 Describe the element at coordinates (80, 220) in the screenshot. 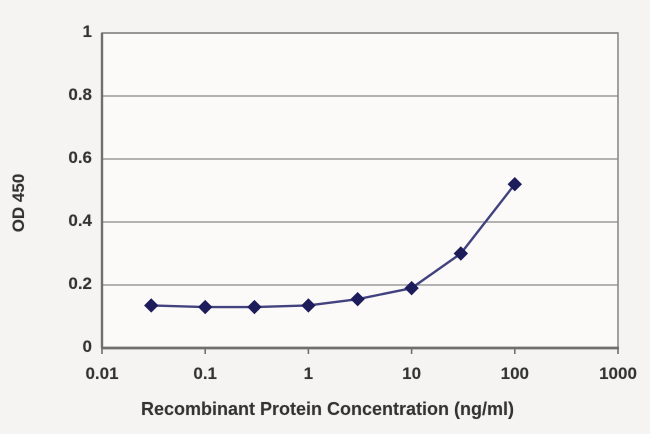

I see `y-tick-label: 0.4` at that location.